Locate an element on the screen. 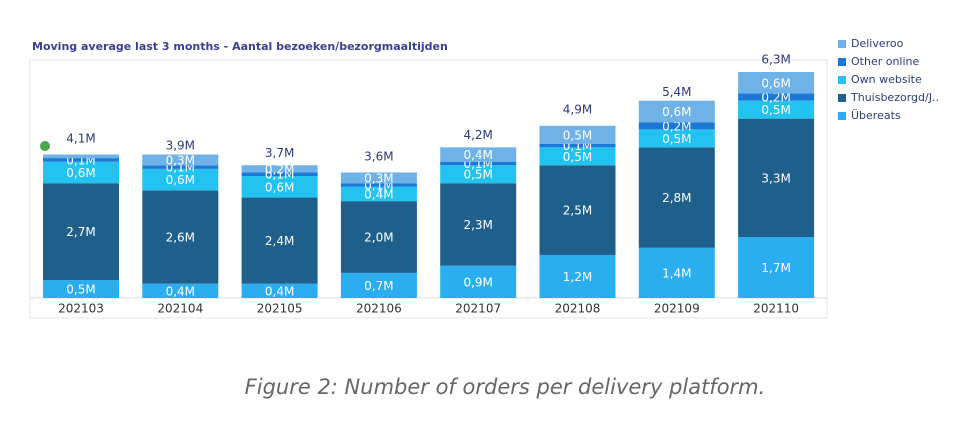  value-label: 2,6M is located at coordinates (180, 238).